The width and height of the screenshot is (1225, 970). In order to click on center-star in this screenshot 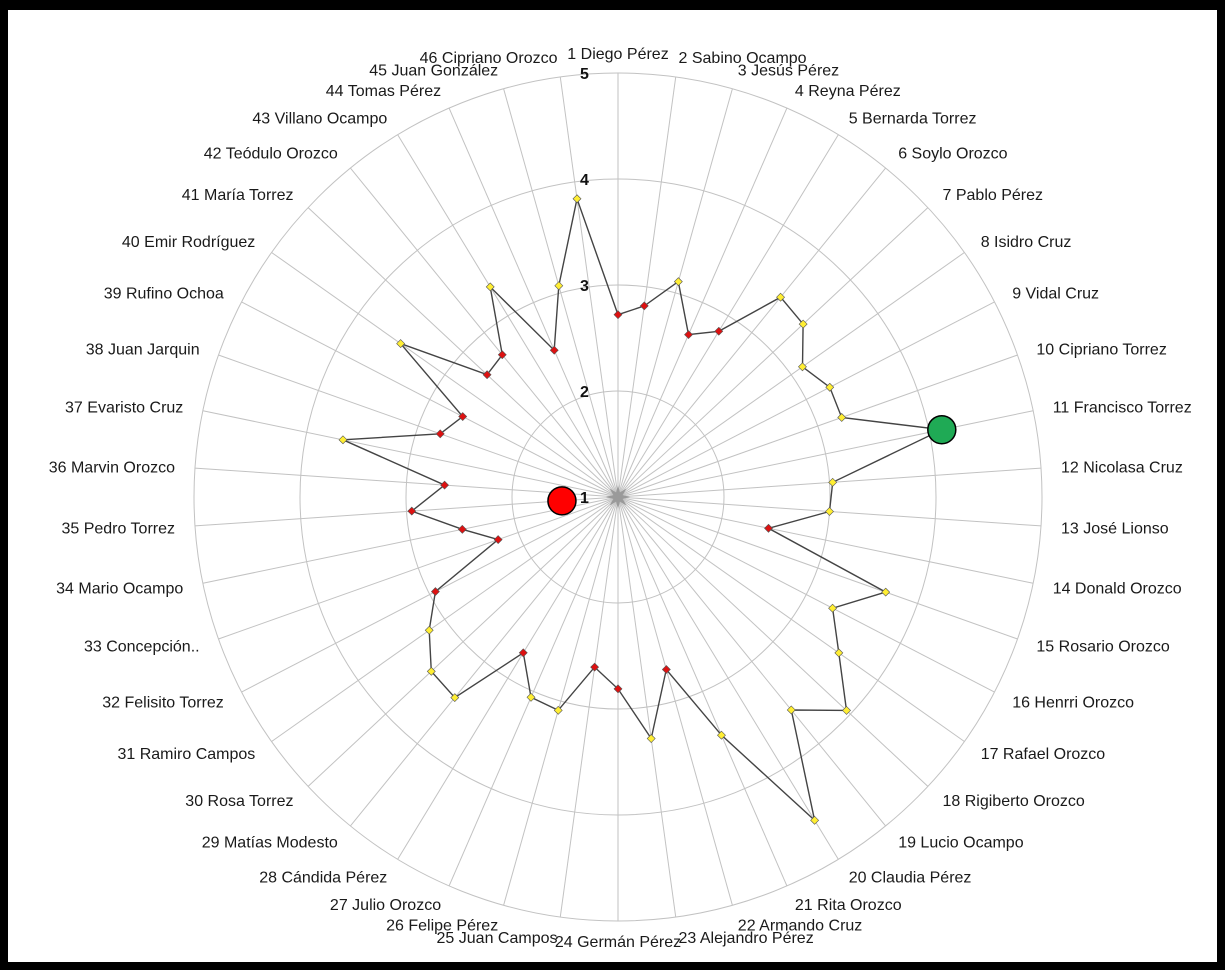, I will do `click(618, 497)`.